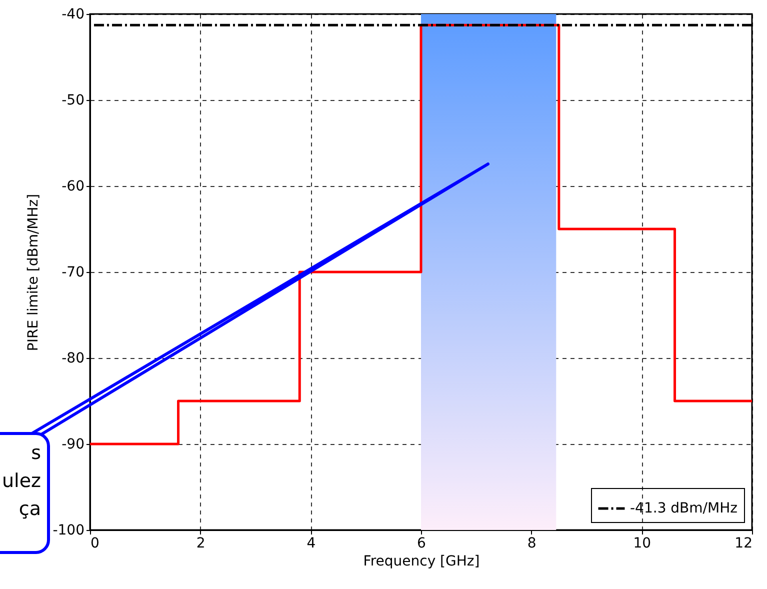 This screenshot has width=767, height=589. What do you see at coordinates (73, 358) in the screenshot?
I see `y-tick-label: -80` at bounding box center [73, 358].